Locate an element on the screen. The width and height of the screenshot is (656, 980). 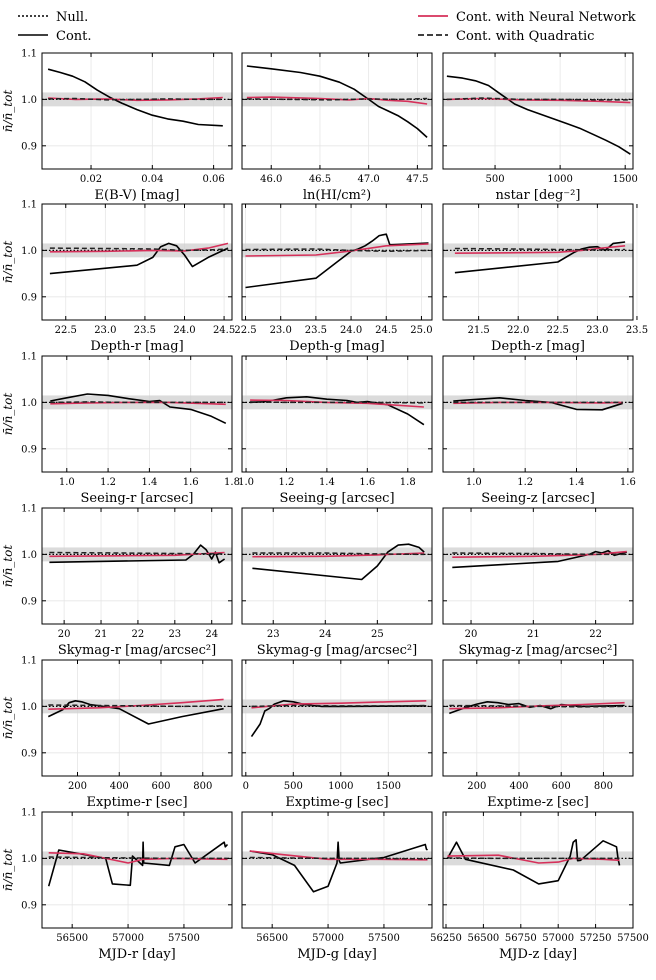
legend-null-label: Null. is located at coordinates (72, 17).